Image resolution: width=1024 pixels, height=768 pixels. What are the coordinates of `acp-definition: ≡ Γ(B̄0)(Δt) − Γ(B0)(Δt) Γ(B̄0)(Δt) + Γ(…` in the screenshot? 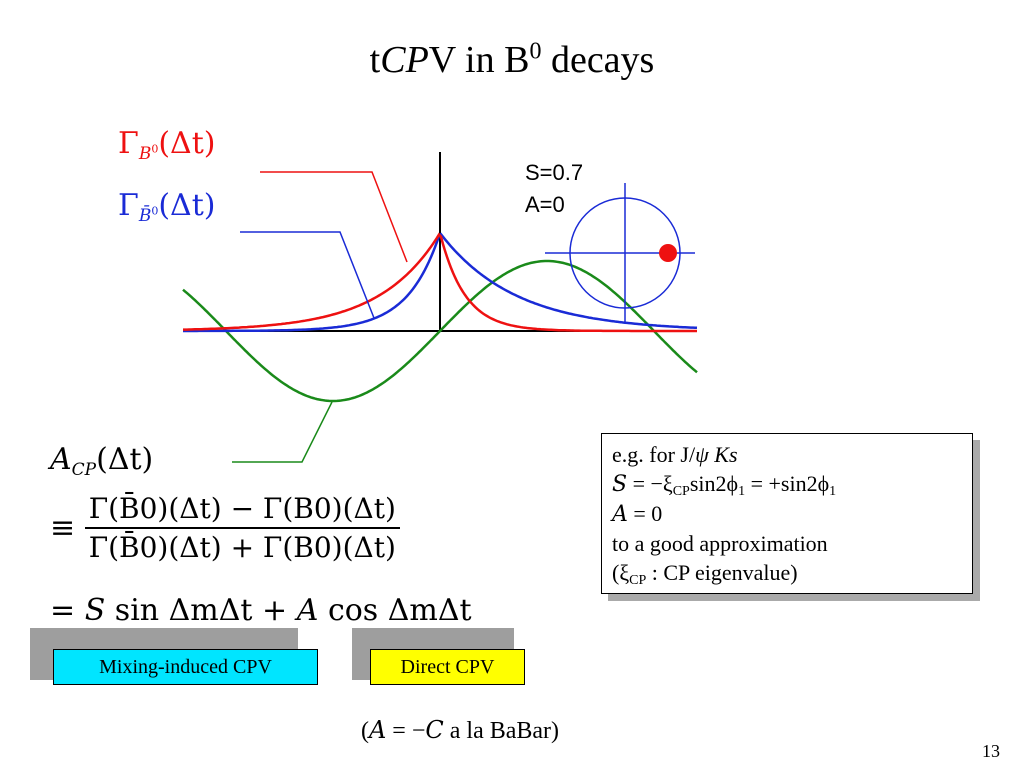 It's located at (225, 528).